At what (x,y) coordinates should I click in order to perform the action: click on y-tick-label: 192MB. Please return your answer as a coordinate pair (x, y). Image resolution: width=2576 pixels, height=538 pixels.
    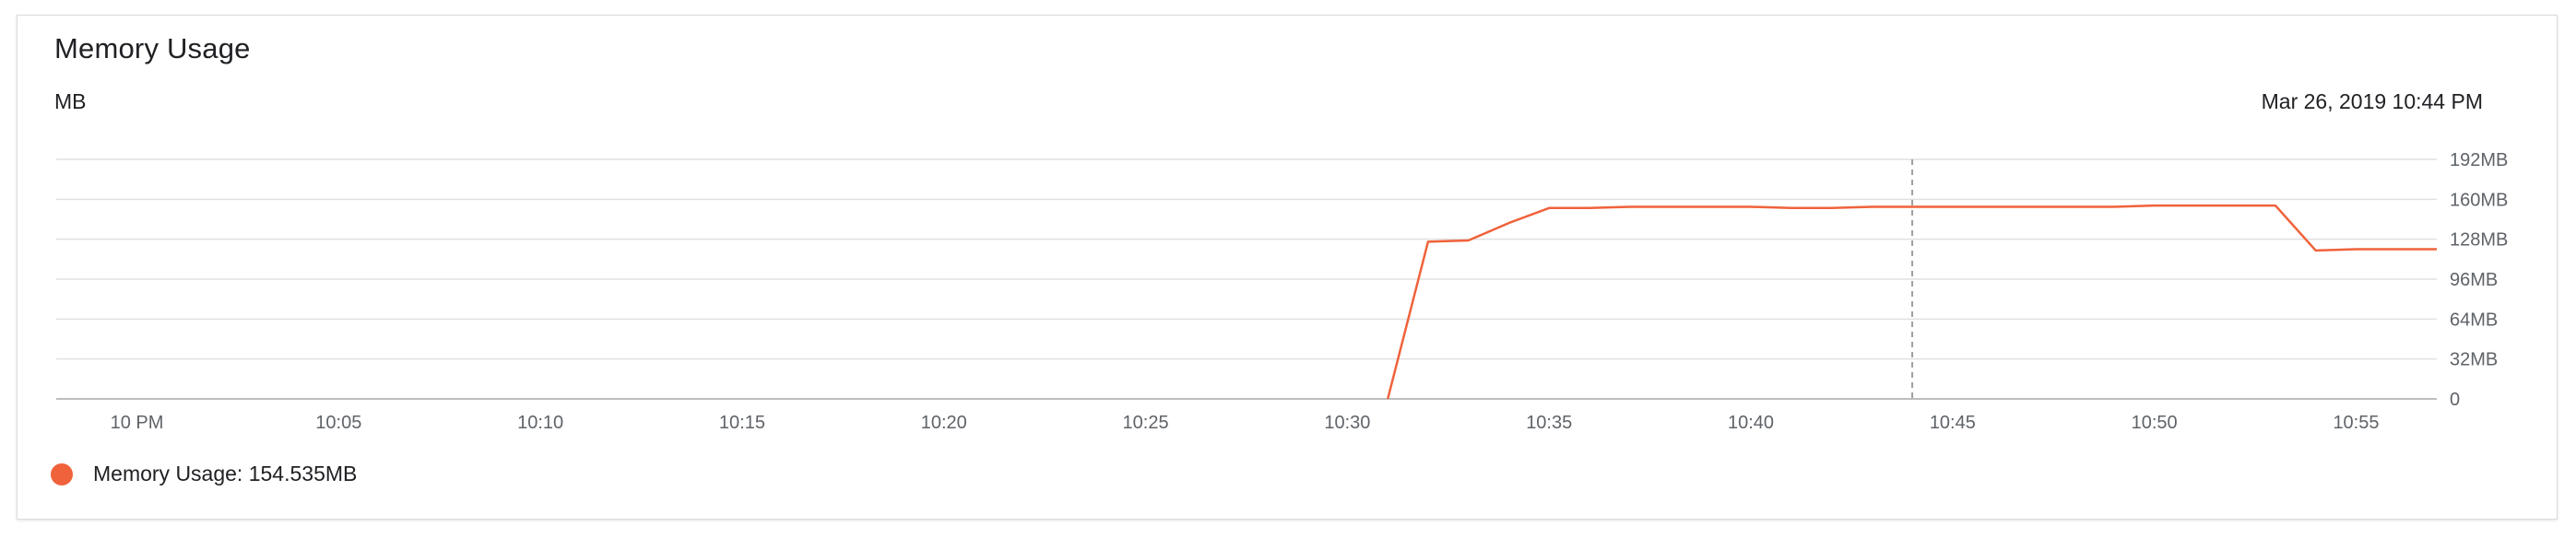
    Looking at the image, I should click on (2479, 160).